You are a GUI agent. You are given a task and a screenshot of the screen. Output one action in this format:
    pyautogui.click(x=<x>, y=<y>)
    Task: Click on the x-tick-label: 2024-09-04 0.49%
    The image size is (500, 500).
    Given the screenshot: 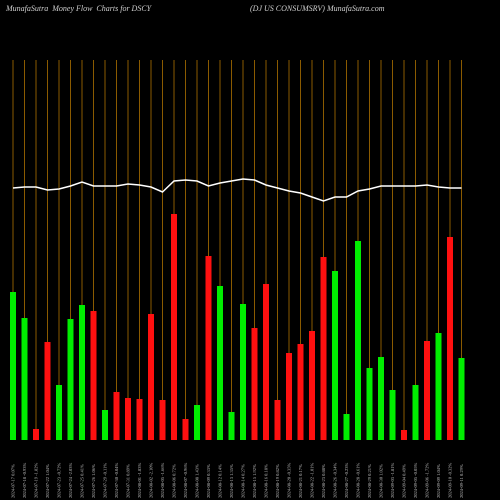 What is the action you would take?
    pyautogui.click(x=404, y=481)
    